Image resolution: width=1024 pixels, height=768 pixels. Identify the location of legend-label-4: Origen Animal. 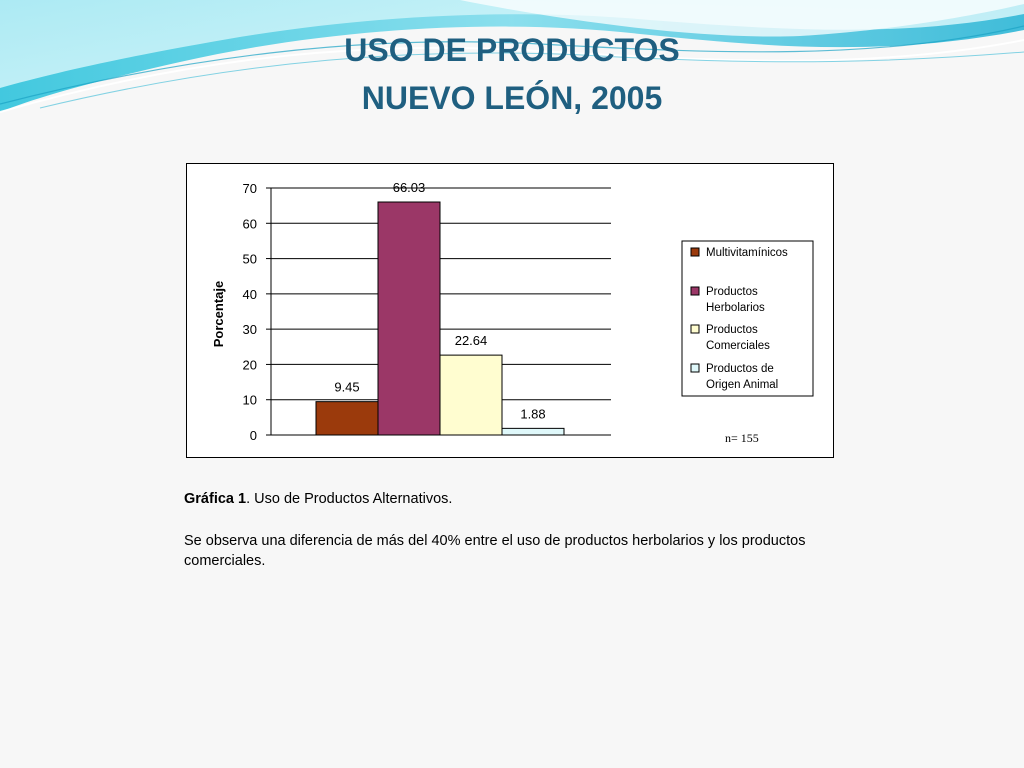
(742, 385).